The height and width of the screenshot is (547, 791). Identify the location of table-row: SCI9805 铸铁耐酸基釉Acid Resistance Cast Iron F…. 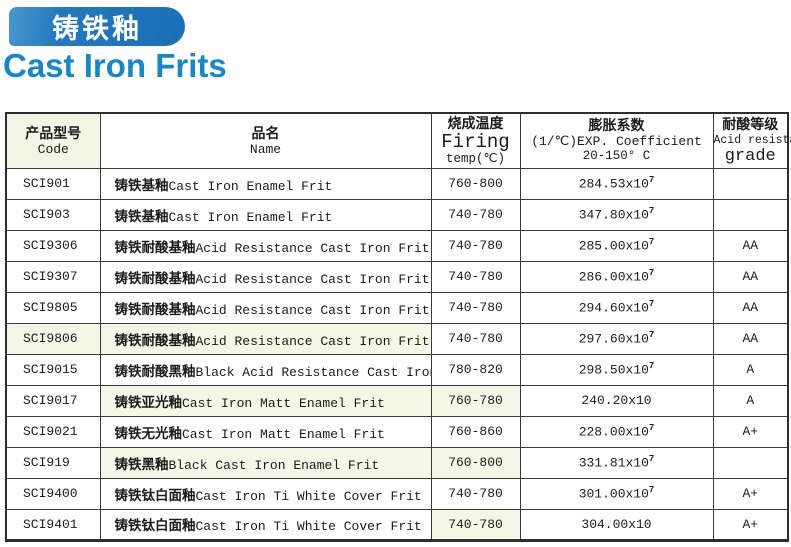
(397, 307).